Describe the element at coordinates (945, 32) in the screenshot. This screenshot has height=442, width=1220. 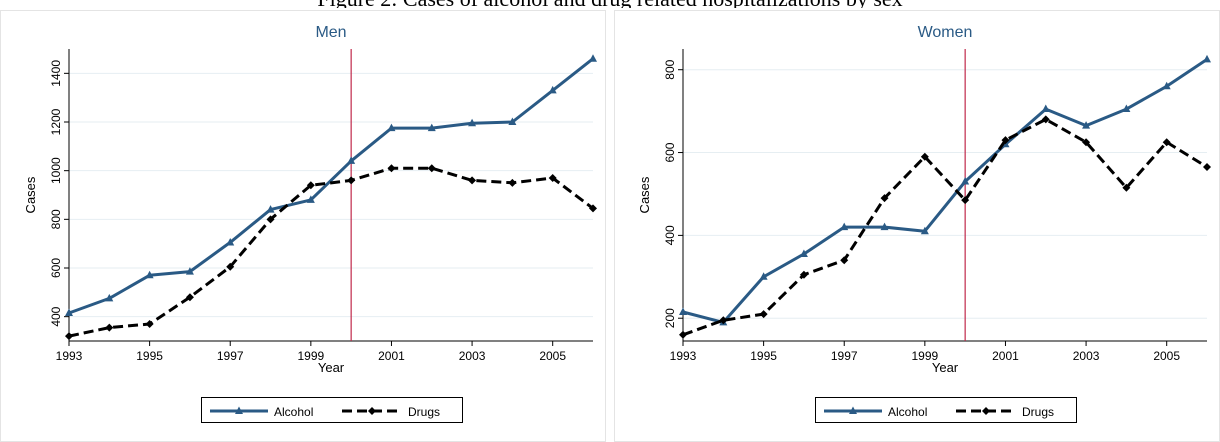
I see `chart-title: Women` at that location.